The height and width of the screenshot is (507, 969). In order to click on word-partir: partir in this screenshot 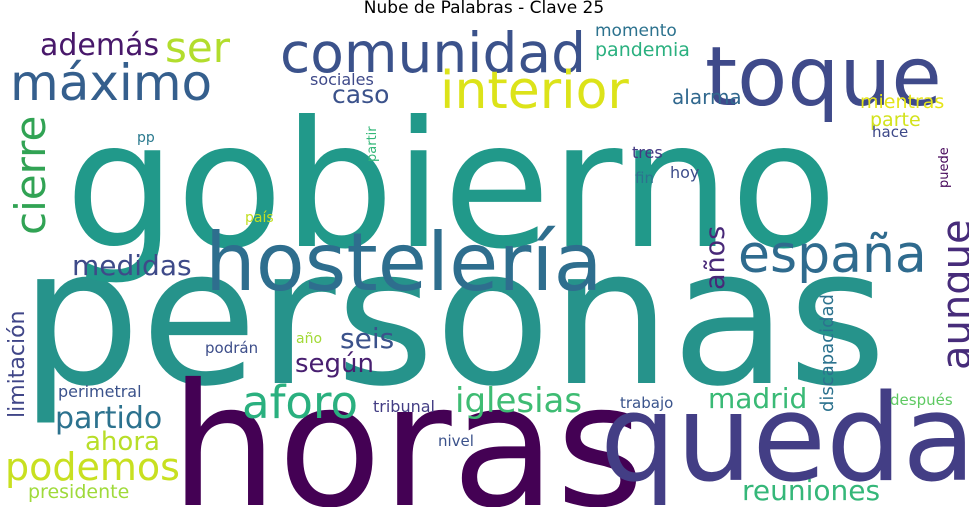, I will do `click(372, 144)`.